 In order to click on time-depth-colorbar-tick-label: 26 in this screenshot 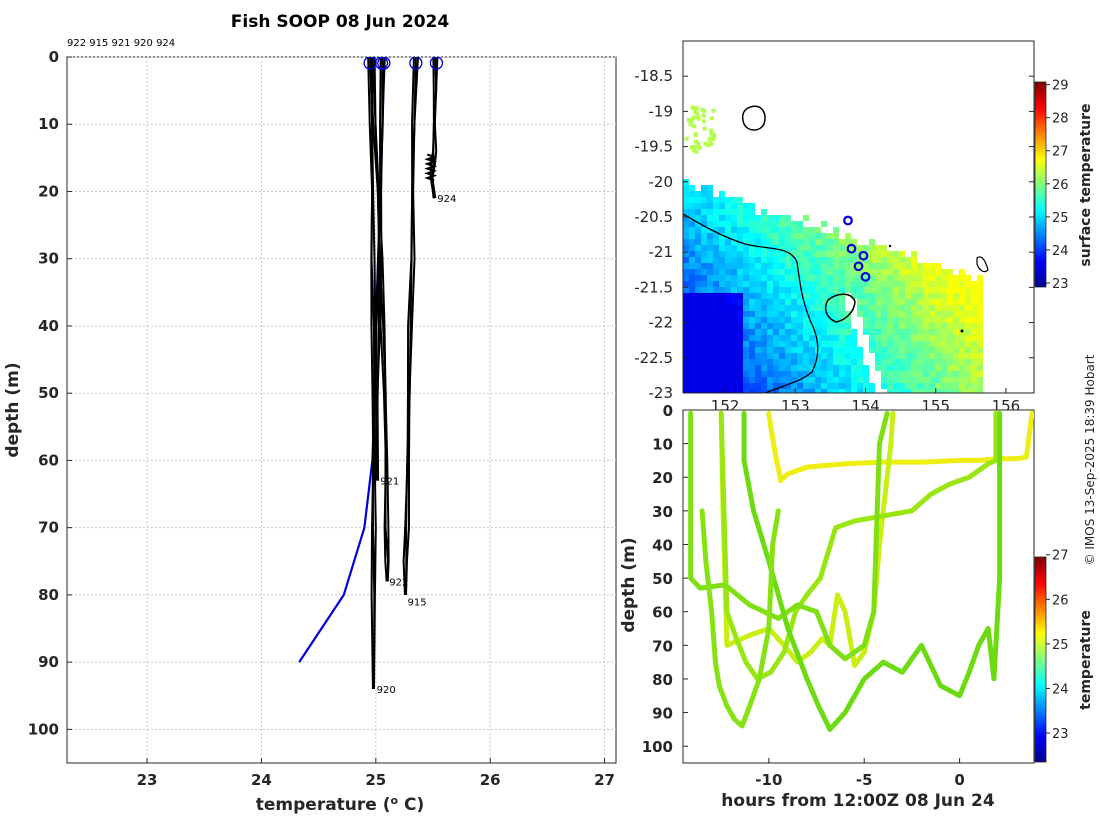, I will do `click(1060, 600)`.